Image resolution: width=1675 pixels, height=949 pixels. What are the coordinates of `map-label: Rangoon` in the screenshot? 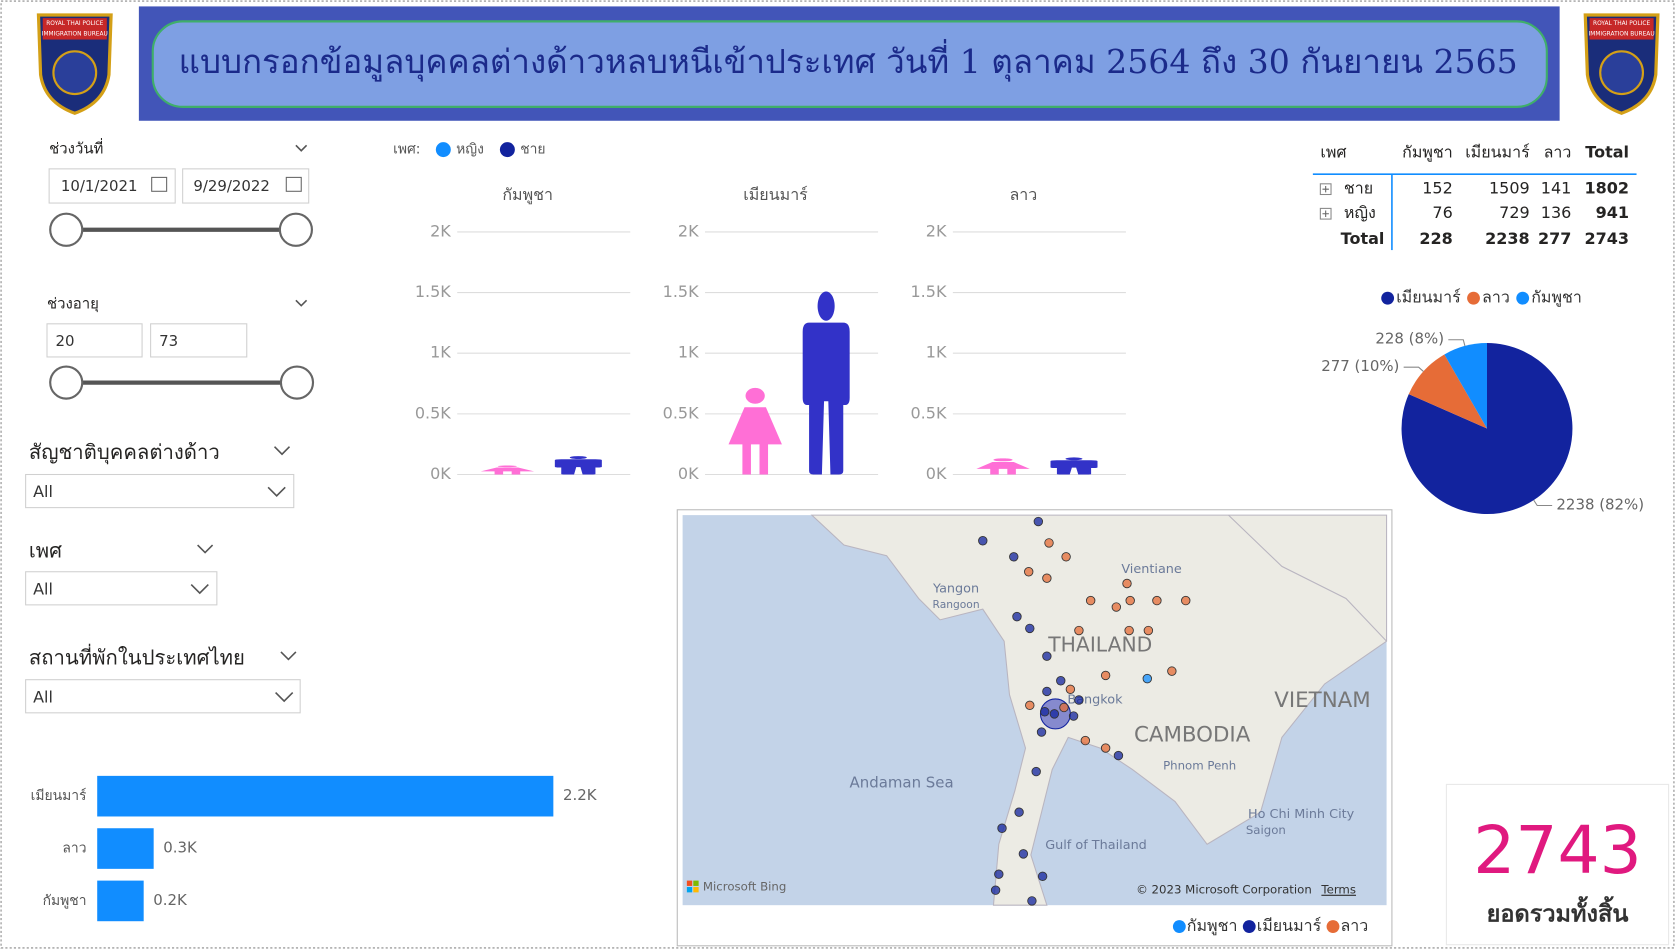 It's located at (956, 604).